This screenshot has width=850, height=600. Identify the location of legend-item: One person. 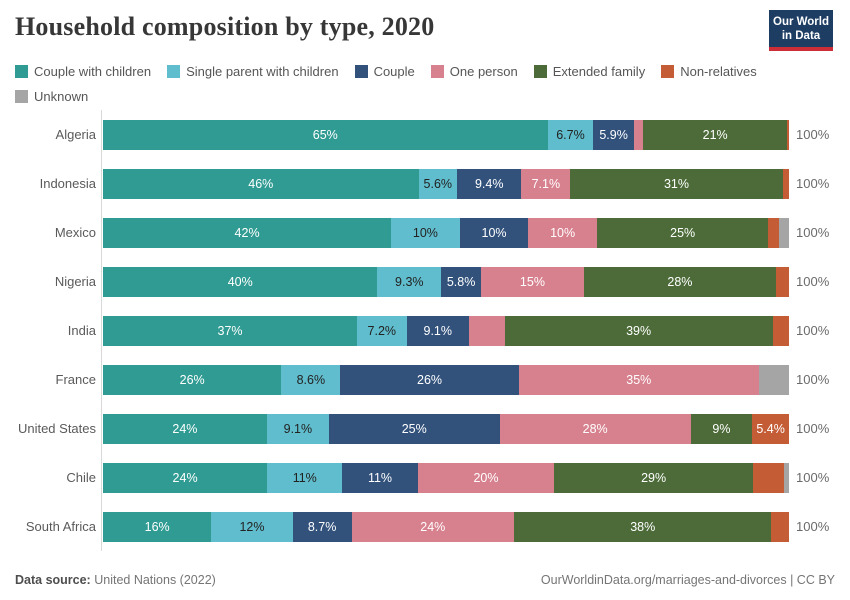
(474, 71).